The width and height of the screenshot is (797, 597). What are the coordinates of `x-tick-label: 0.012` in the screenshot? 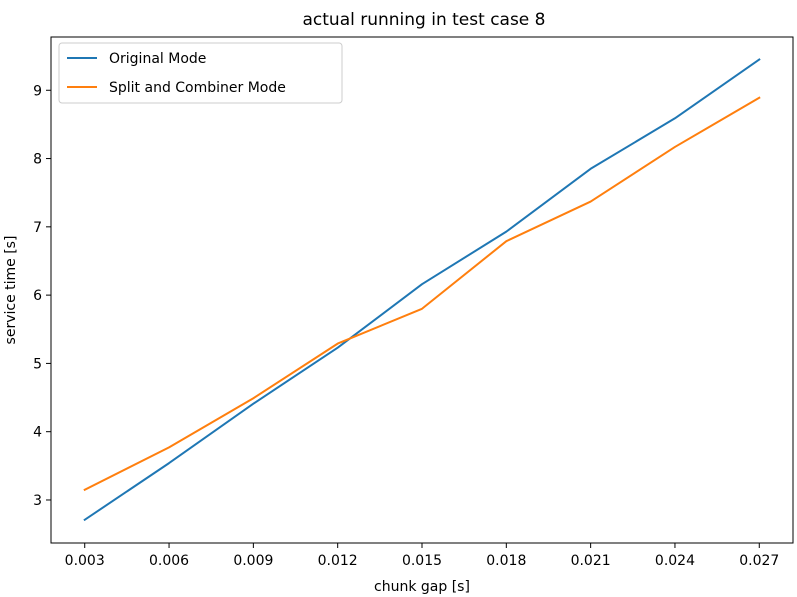 It's located at (338, 561).